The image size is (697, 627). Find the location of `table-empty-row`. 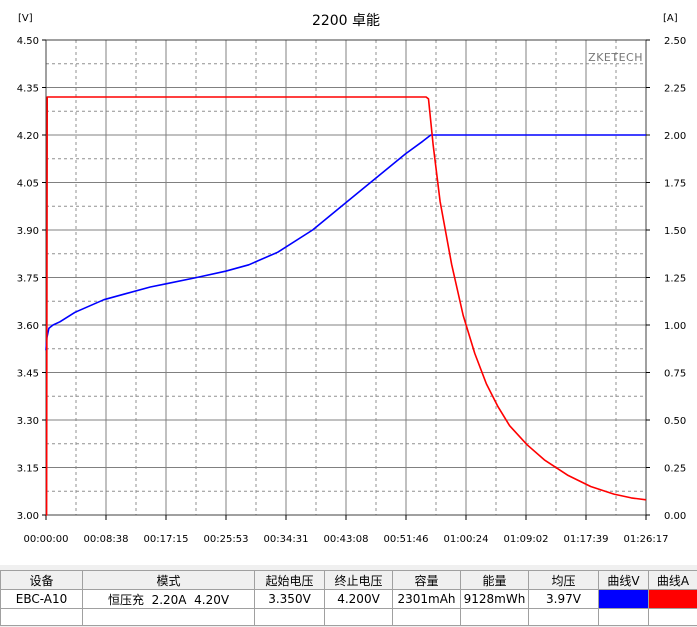

table-empty-row is located at coordinates (348, 617).